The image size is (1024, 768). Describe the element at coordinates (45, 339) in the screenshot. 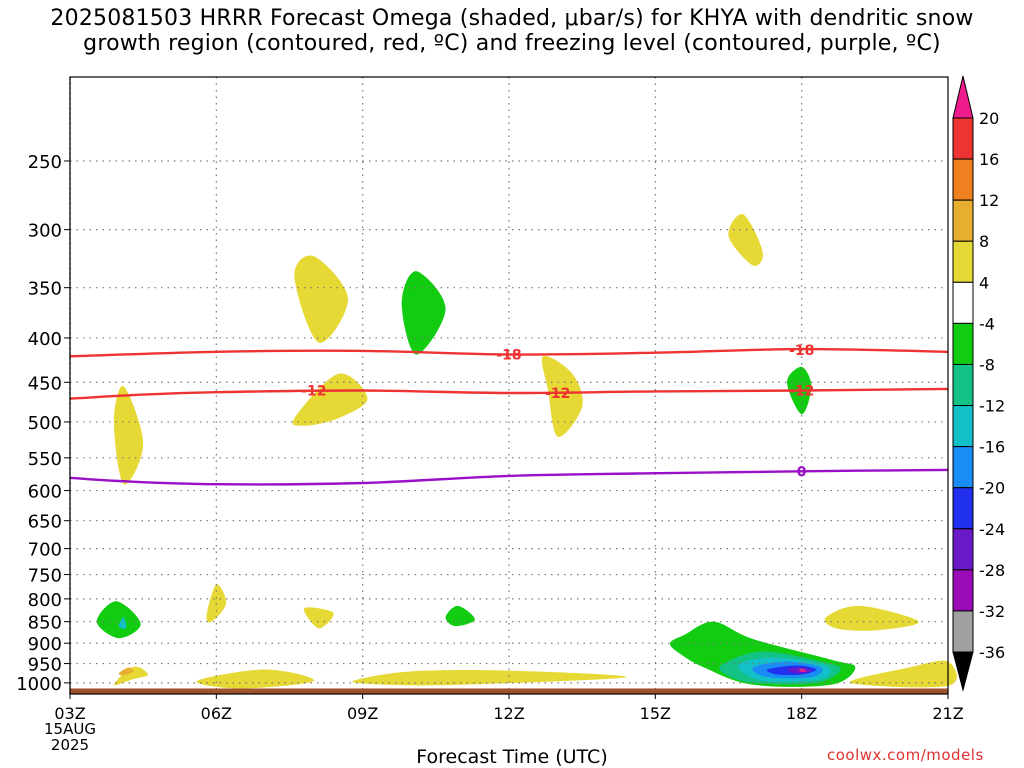

I see `y-tick-label: 400` at that location.